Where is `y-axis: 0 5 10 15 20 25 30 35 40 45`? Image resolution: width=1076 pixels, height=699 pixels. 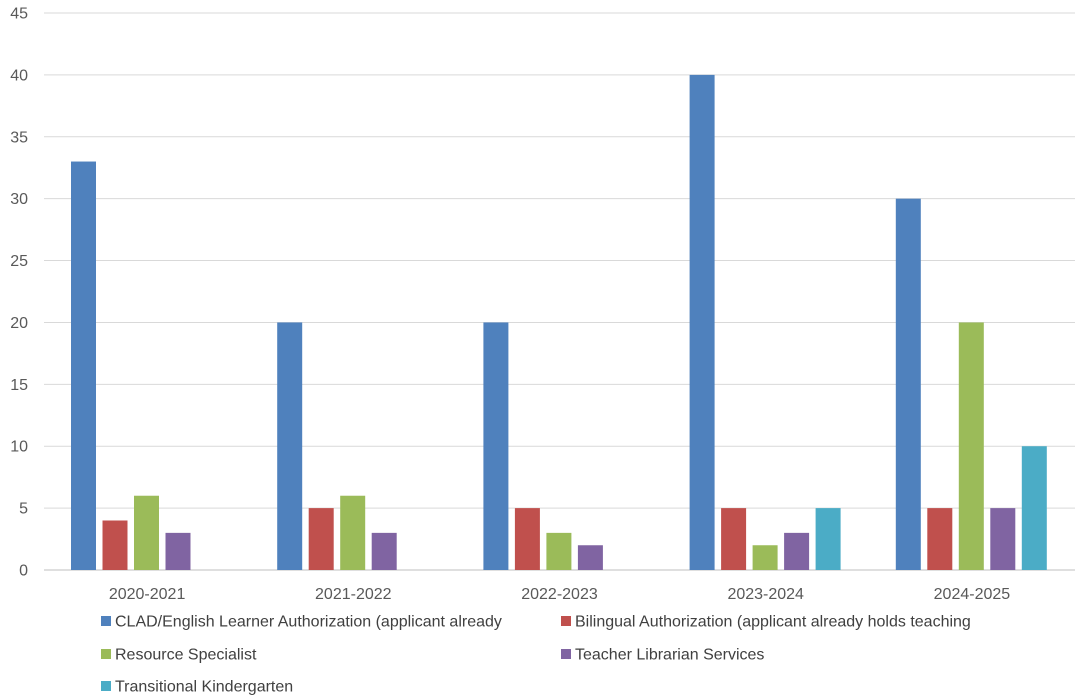 y-axis: 0 5 10 15 20 25 30 35 40 45 is located at coordinates (19, 293).